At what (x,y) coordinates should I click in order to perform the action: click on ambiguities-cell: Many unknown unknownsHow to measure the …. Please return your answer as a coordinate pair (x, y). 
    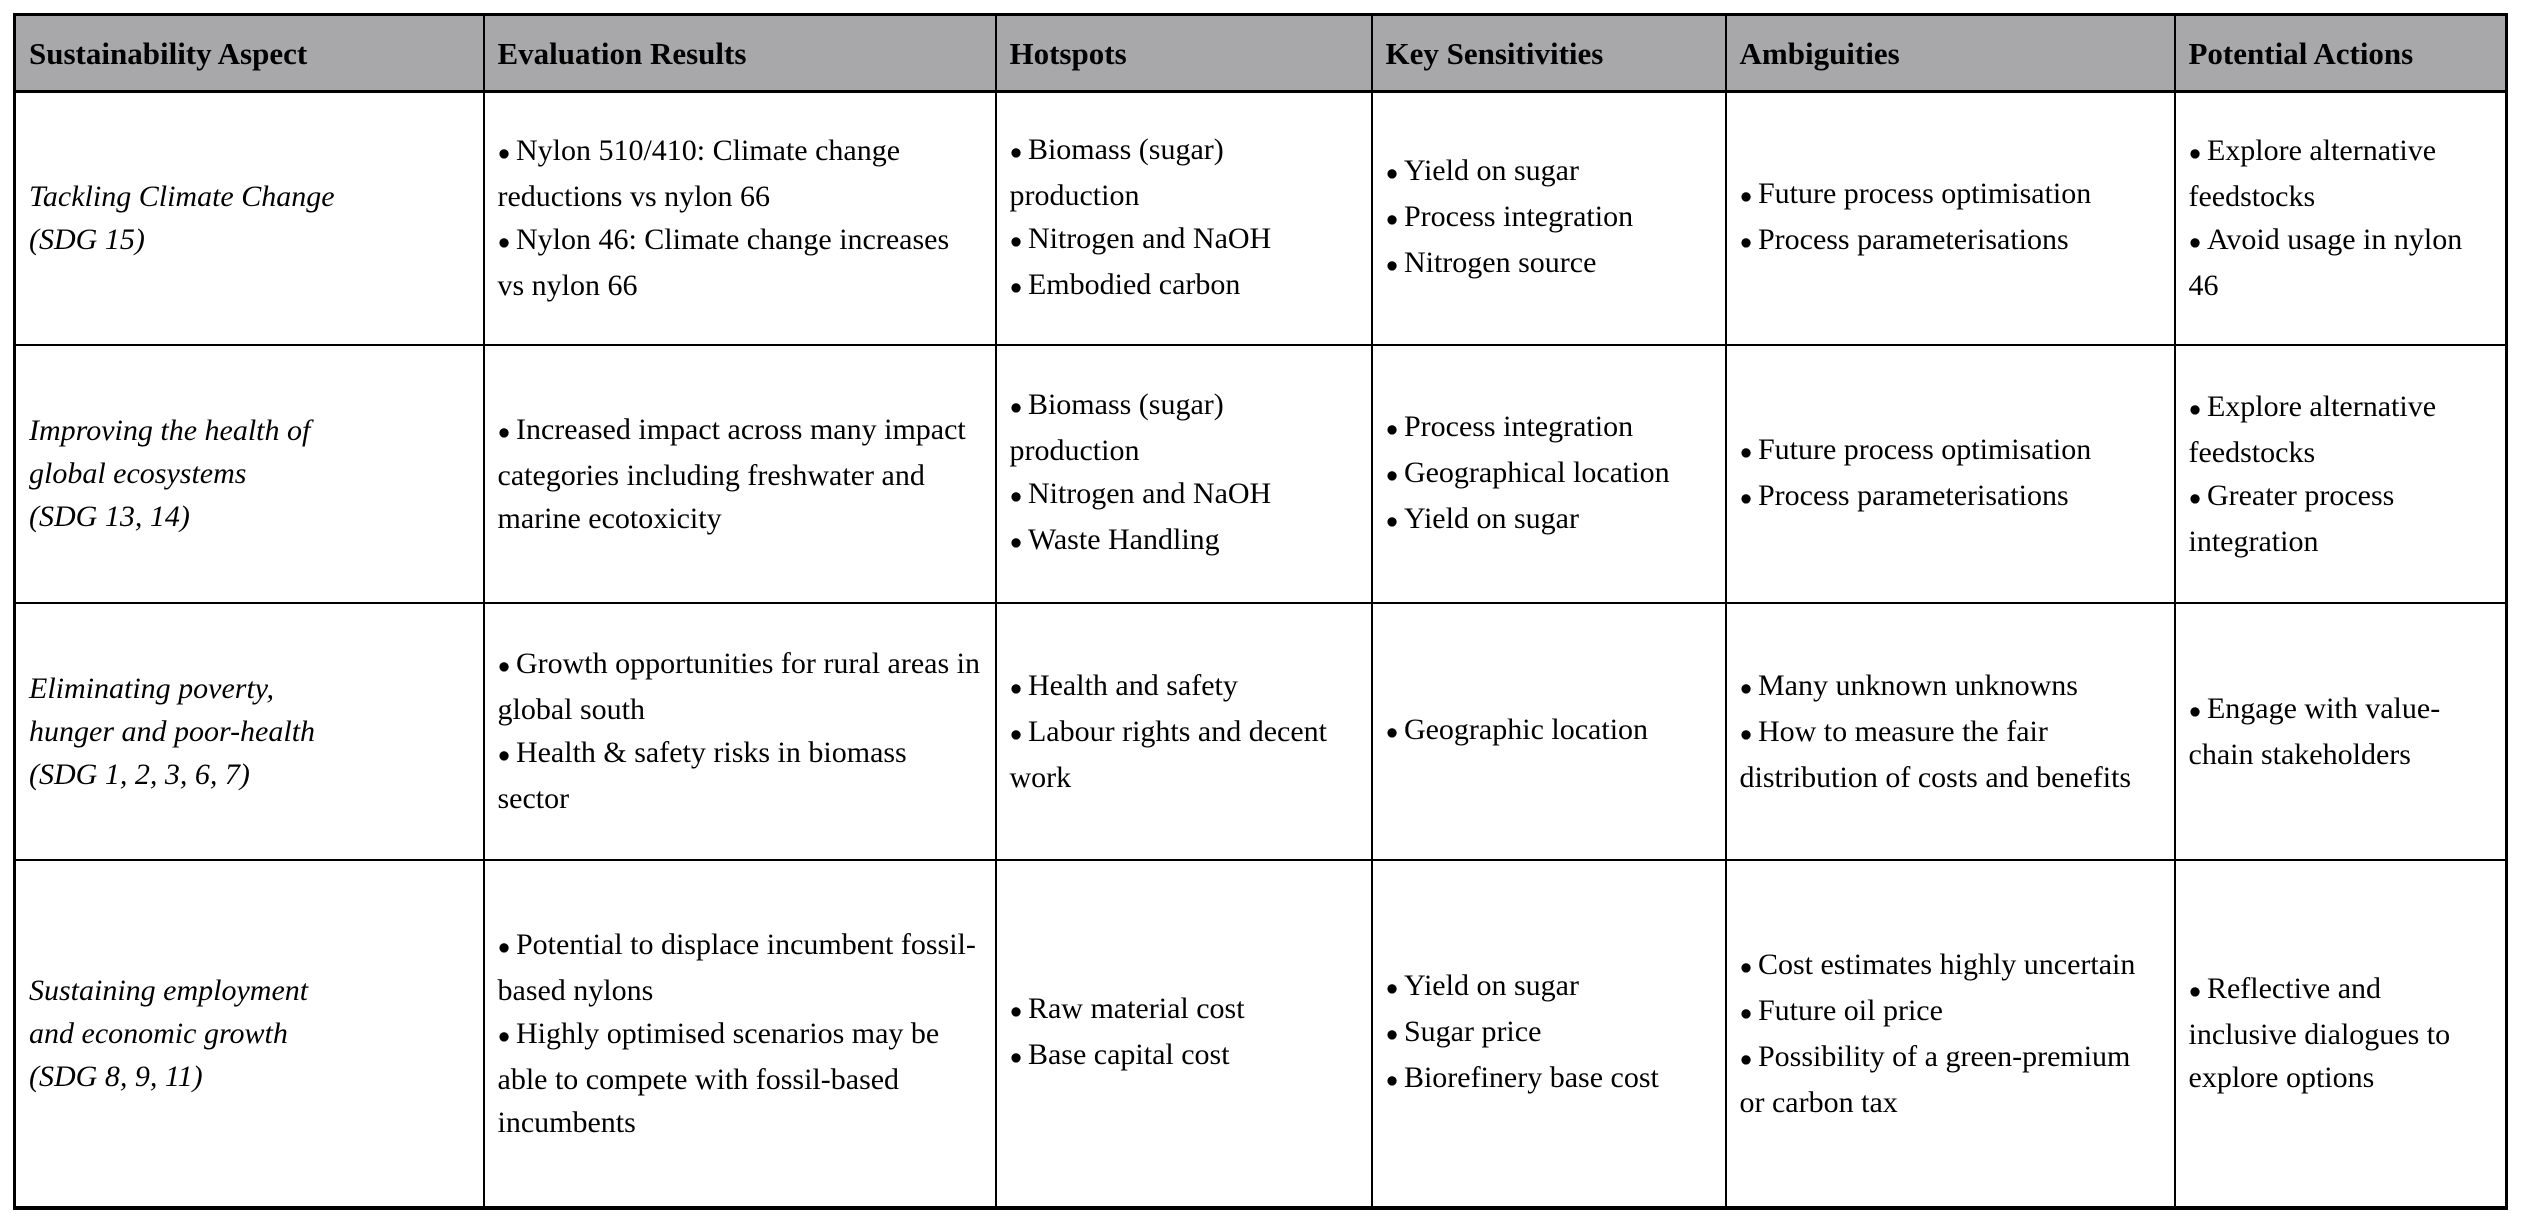
    Looking at the image, I should click on (1950, 731).